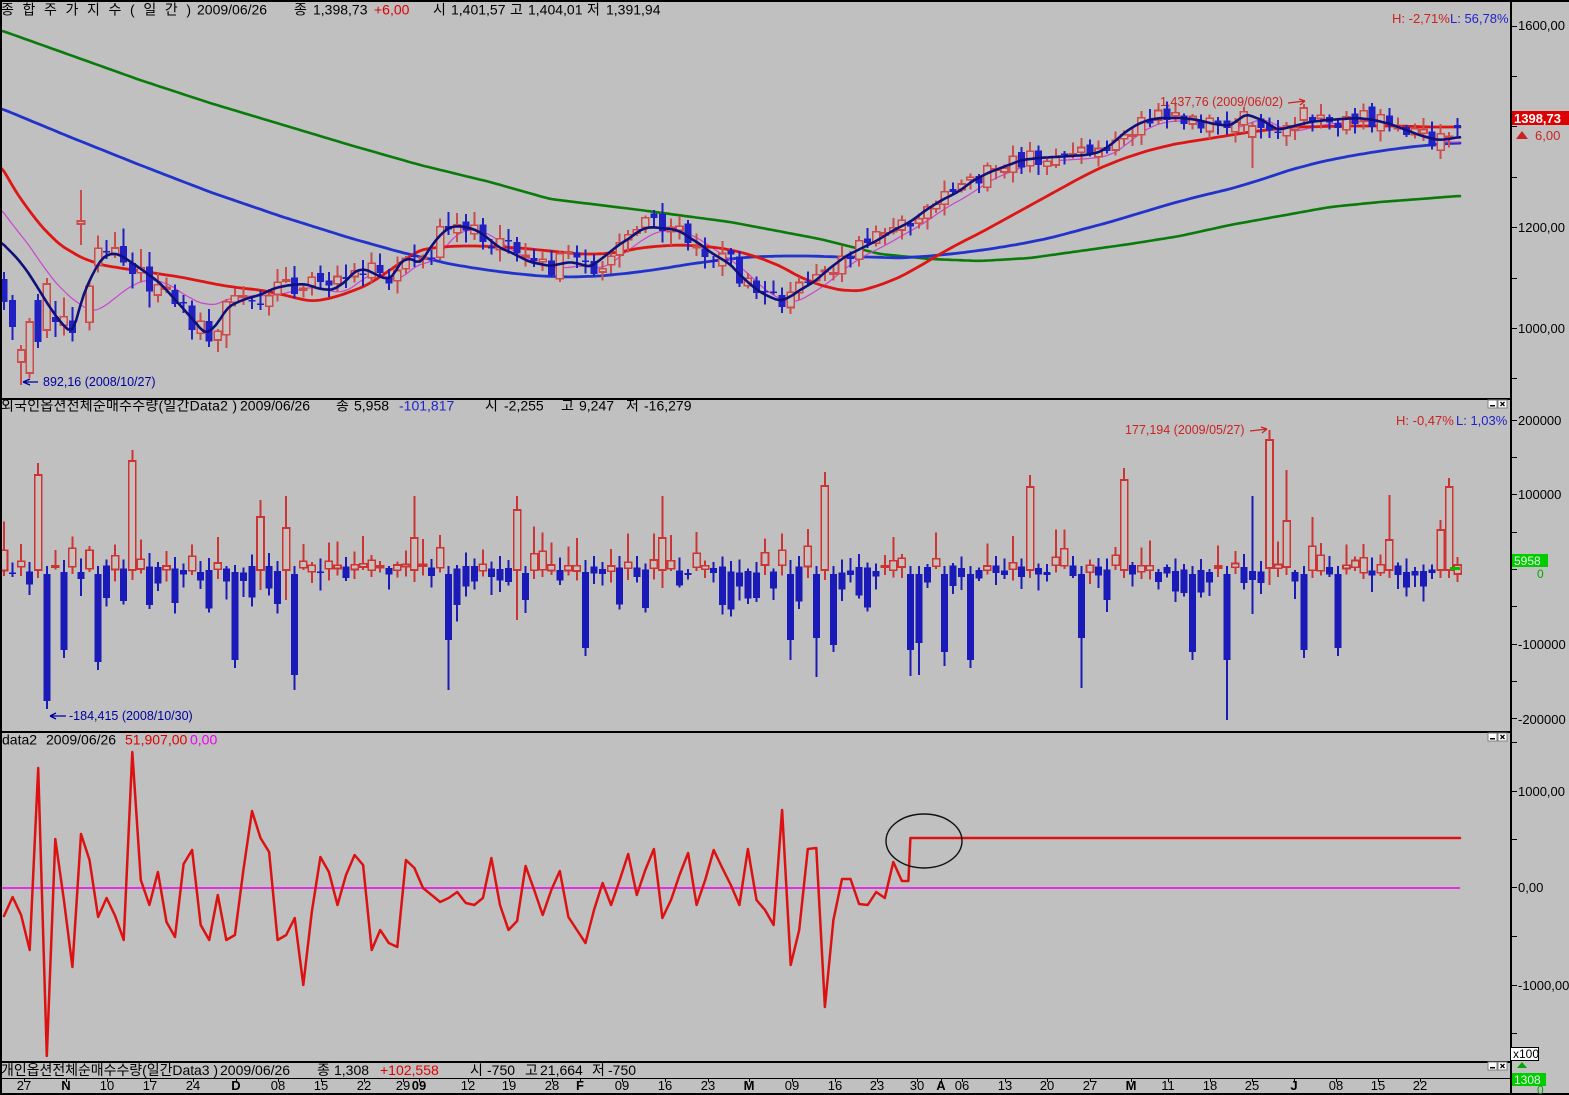  I want to click on svg-text: -100000, so click(1542, 644).